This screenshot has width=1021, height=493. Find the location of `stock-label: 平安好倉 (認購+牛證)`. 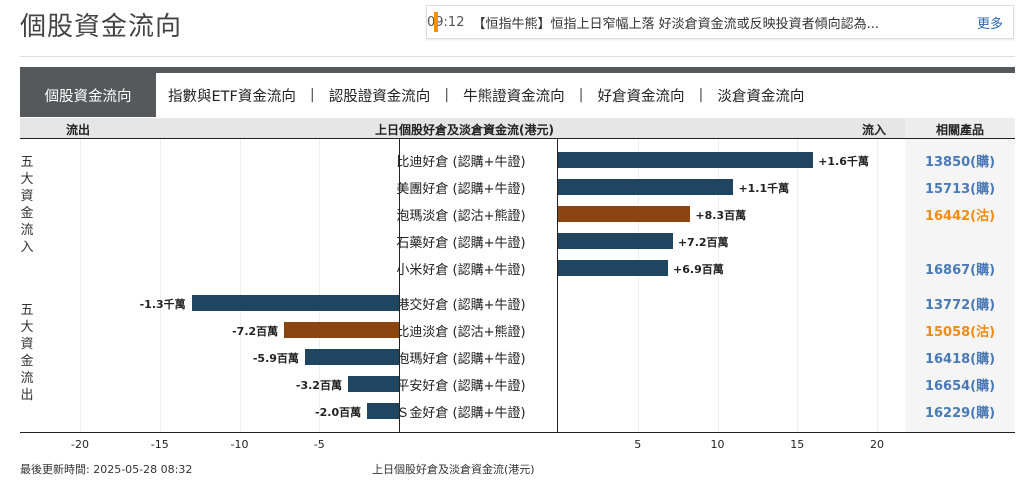

stock-label: 平安好倉 (認購+牛證) is located at coordinates (461, 386).